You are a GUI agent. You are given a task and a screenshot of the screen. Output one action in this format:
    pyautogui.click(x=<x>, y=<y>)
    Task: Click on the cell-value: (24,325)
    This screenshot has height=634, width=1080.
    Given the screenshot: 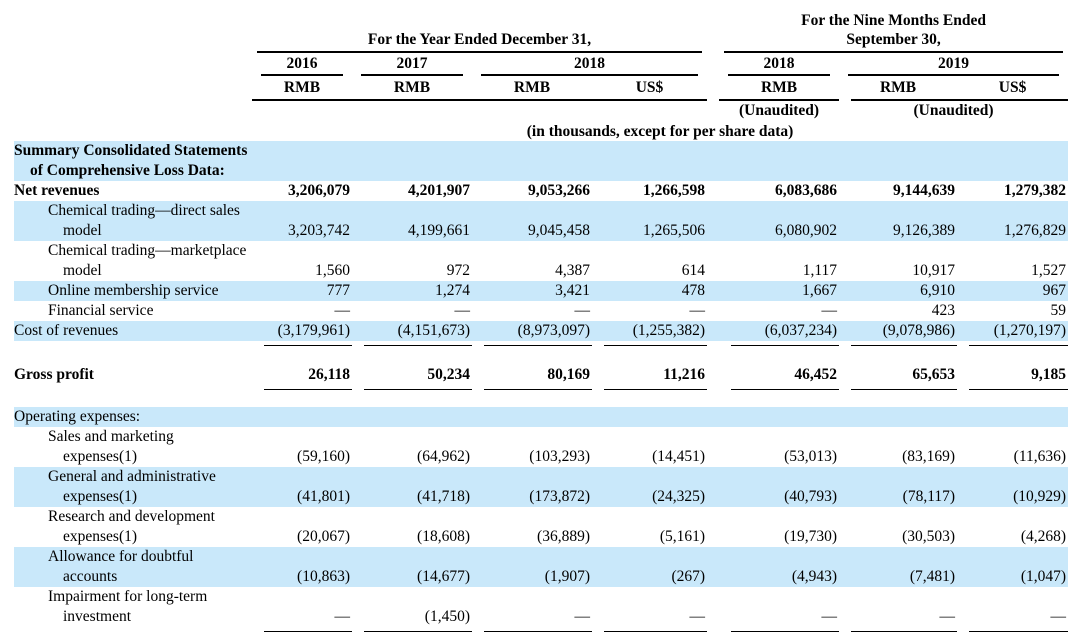 What is the action you would take?
    pyautogui.click(x=650, y=487)
    